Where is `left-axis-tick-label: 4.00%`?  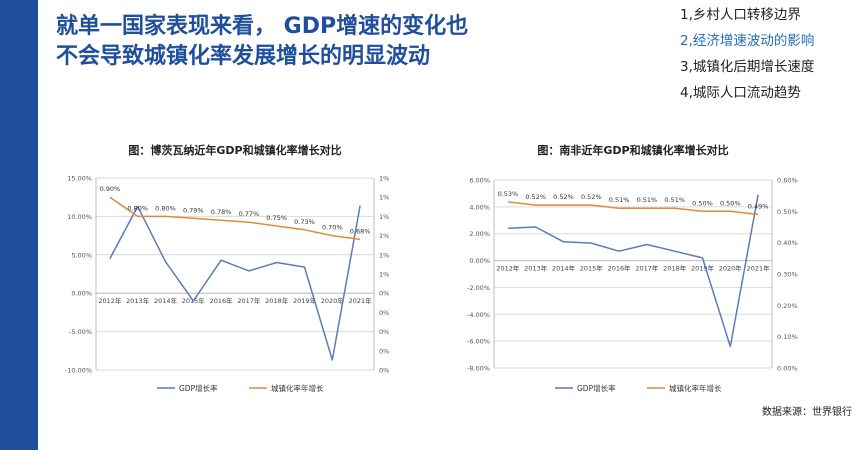
left-axis-tick-label: 4.00% is located at coordinates (479, 207).